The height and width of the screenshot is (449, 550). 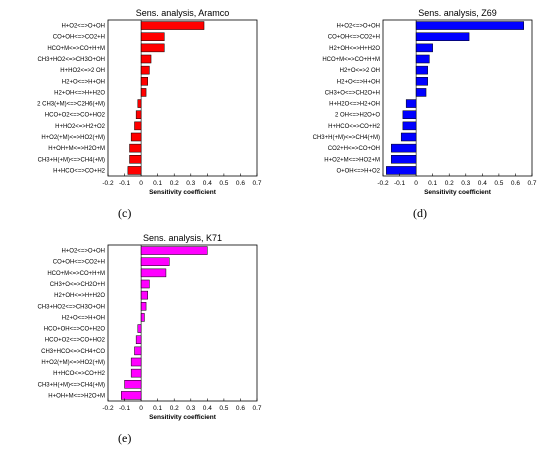 I want to click on category-label: CO+OH<=>CO2+H, so click(x=354, y=38).